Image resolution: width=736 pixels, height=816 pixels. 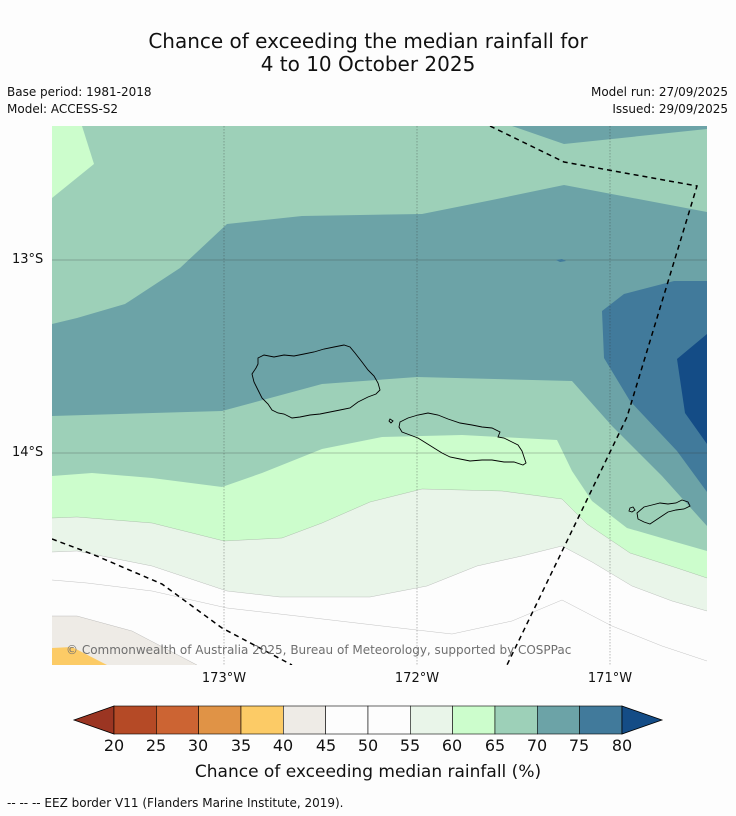 I want to click on band-60-65-topleft, so click(x=73, y=162).